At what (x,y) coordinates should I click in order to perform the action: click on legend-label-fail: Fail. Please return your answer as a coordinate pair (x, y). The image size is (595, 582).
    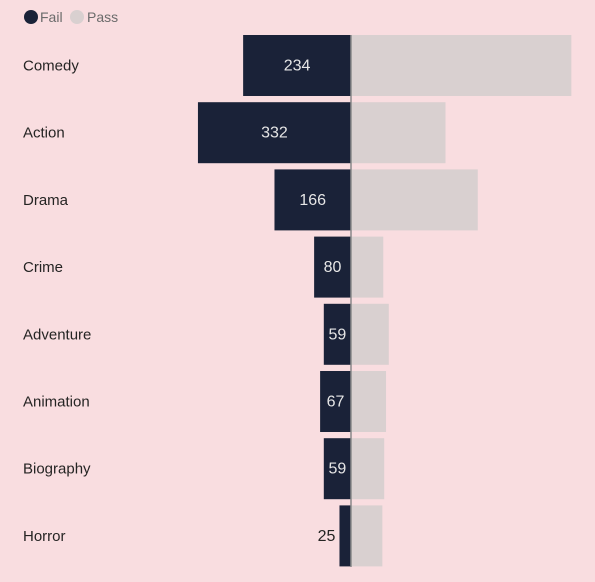
    Looking at the image, I should click on (51, 17).